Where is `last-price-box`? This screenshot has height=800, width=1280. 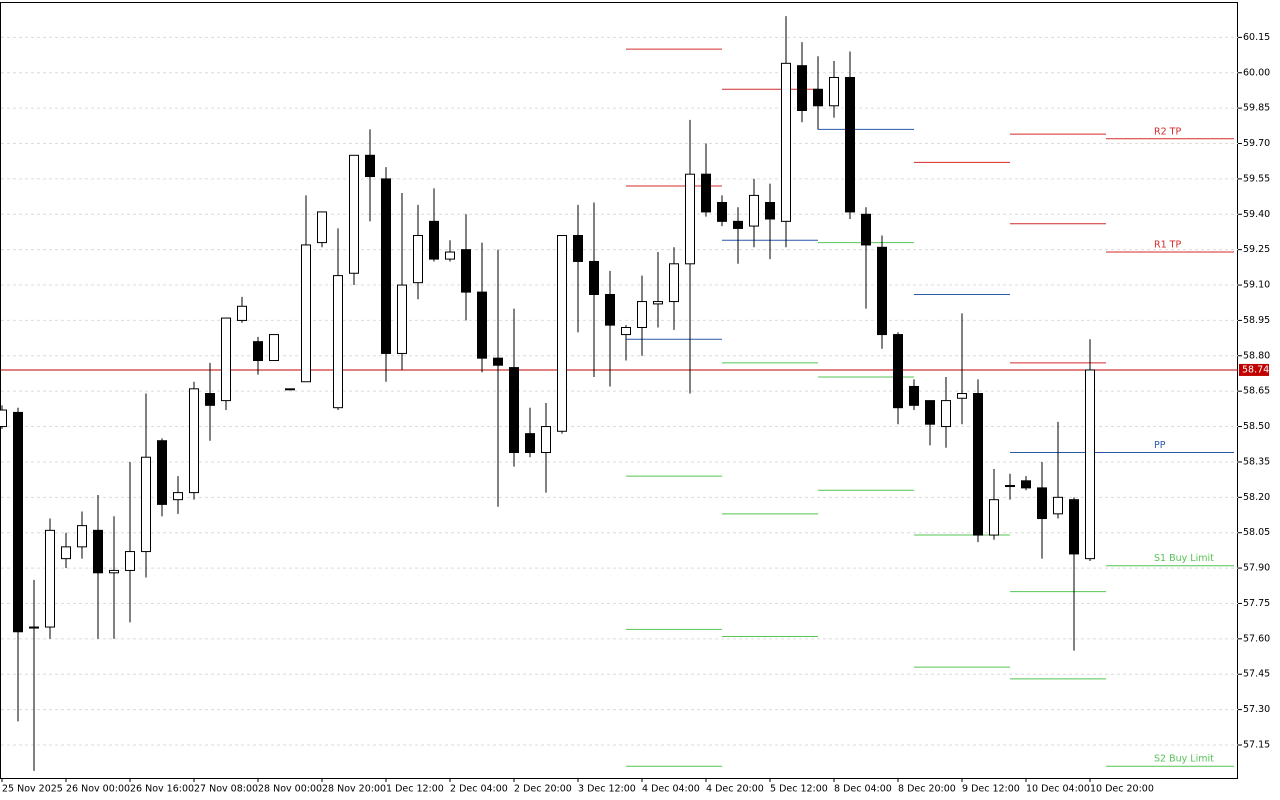 last-price-box is located at coordinates (1254, 369).